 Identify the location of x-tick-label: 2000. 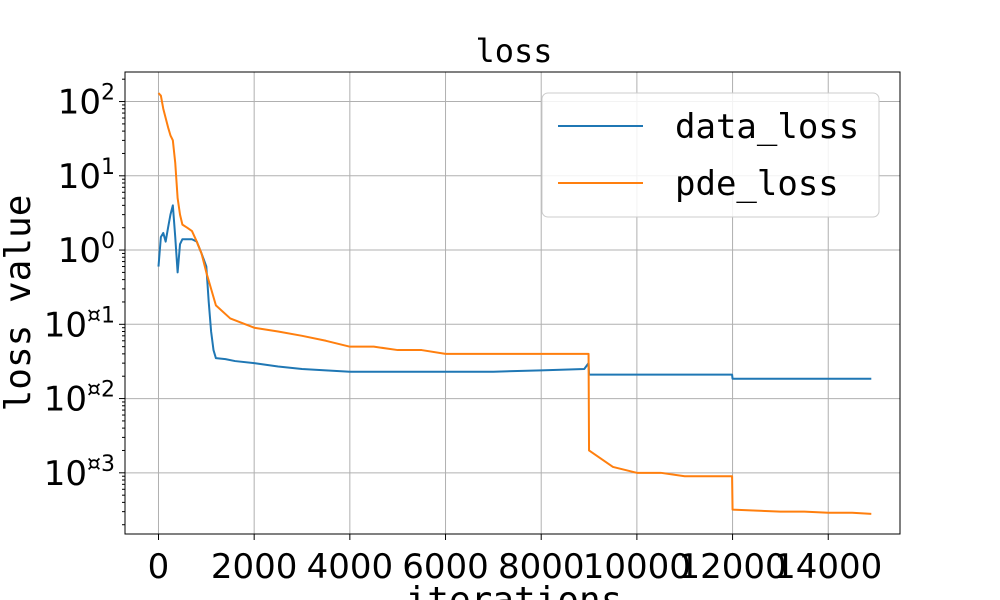
(254, 567).